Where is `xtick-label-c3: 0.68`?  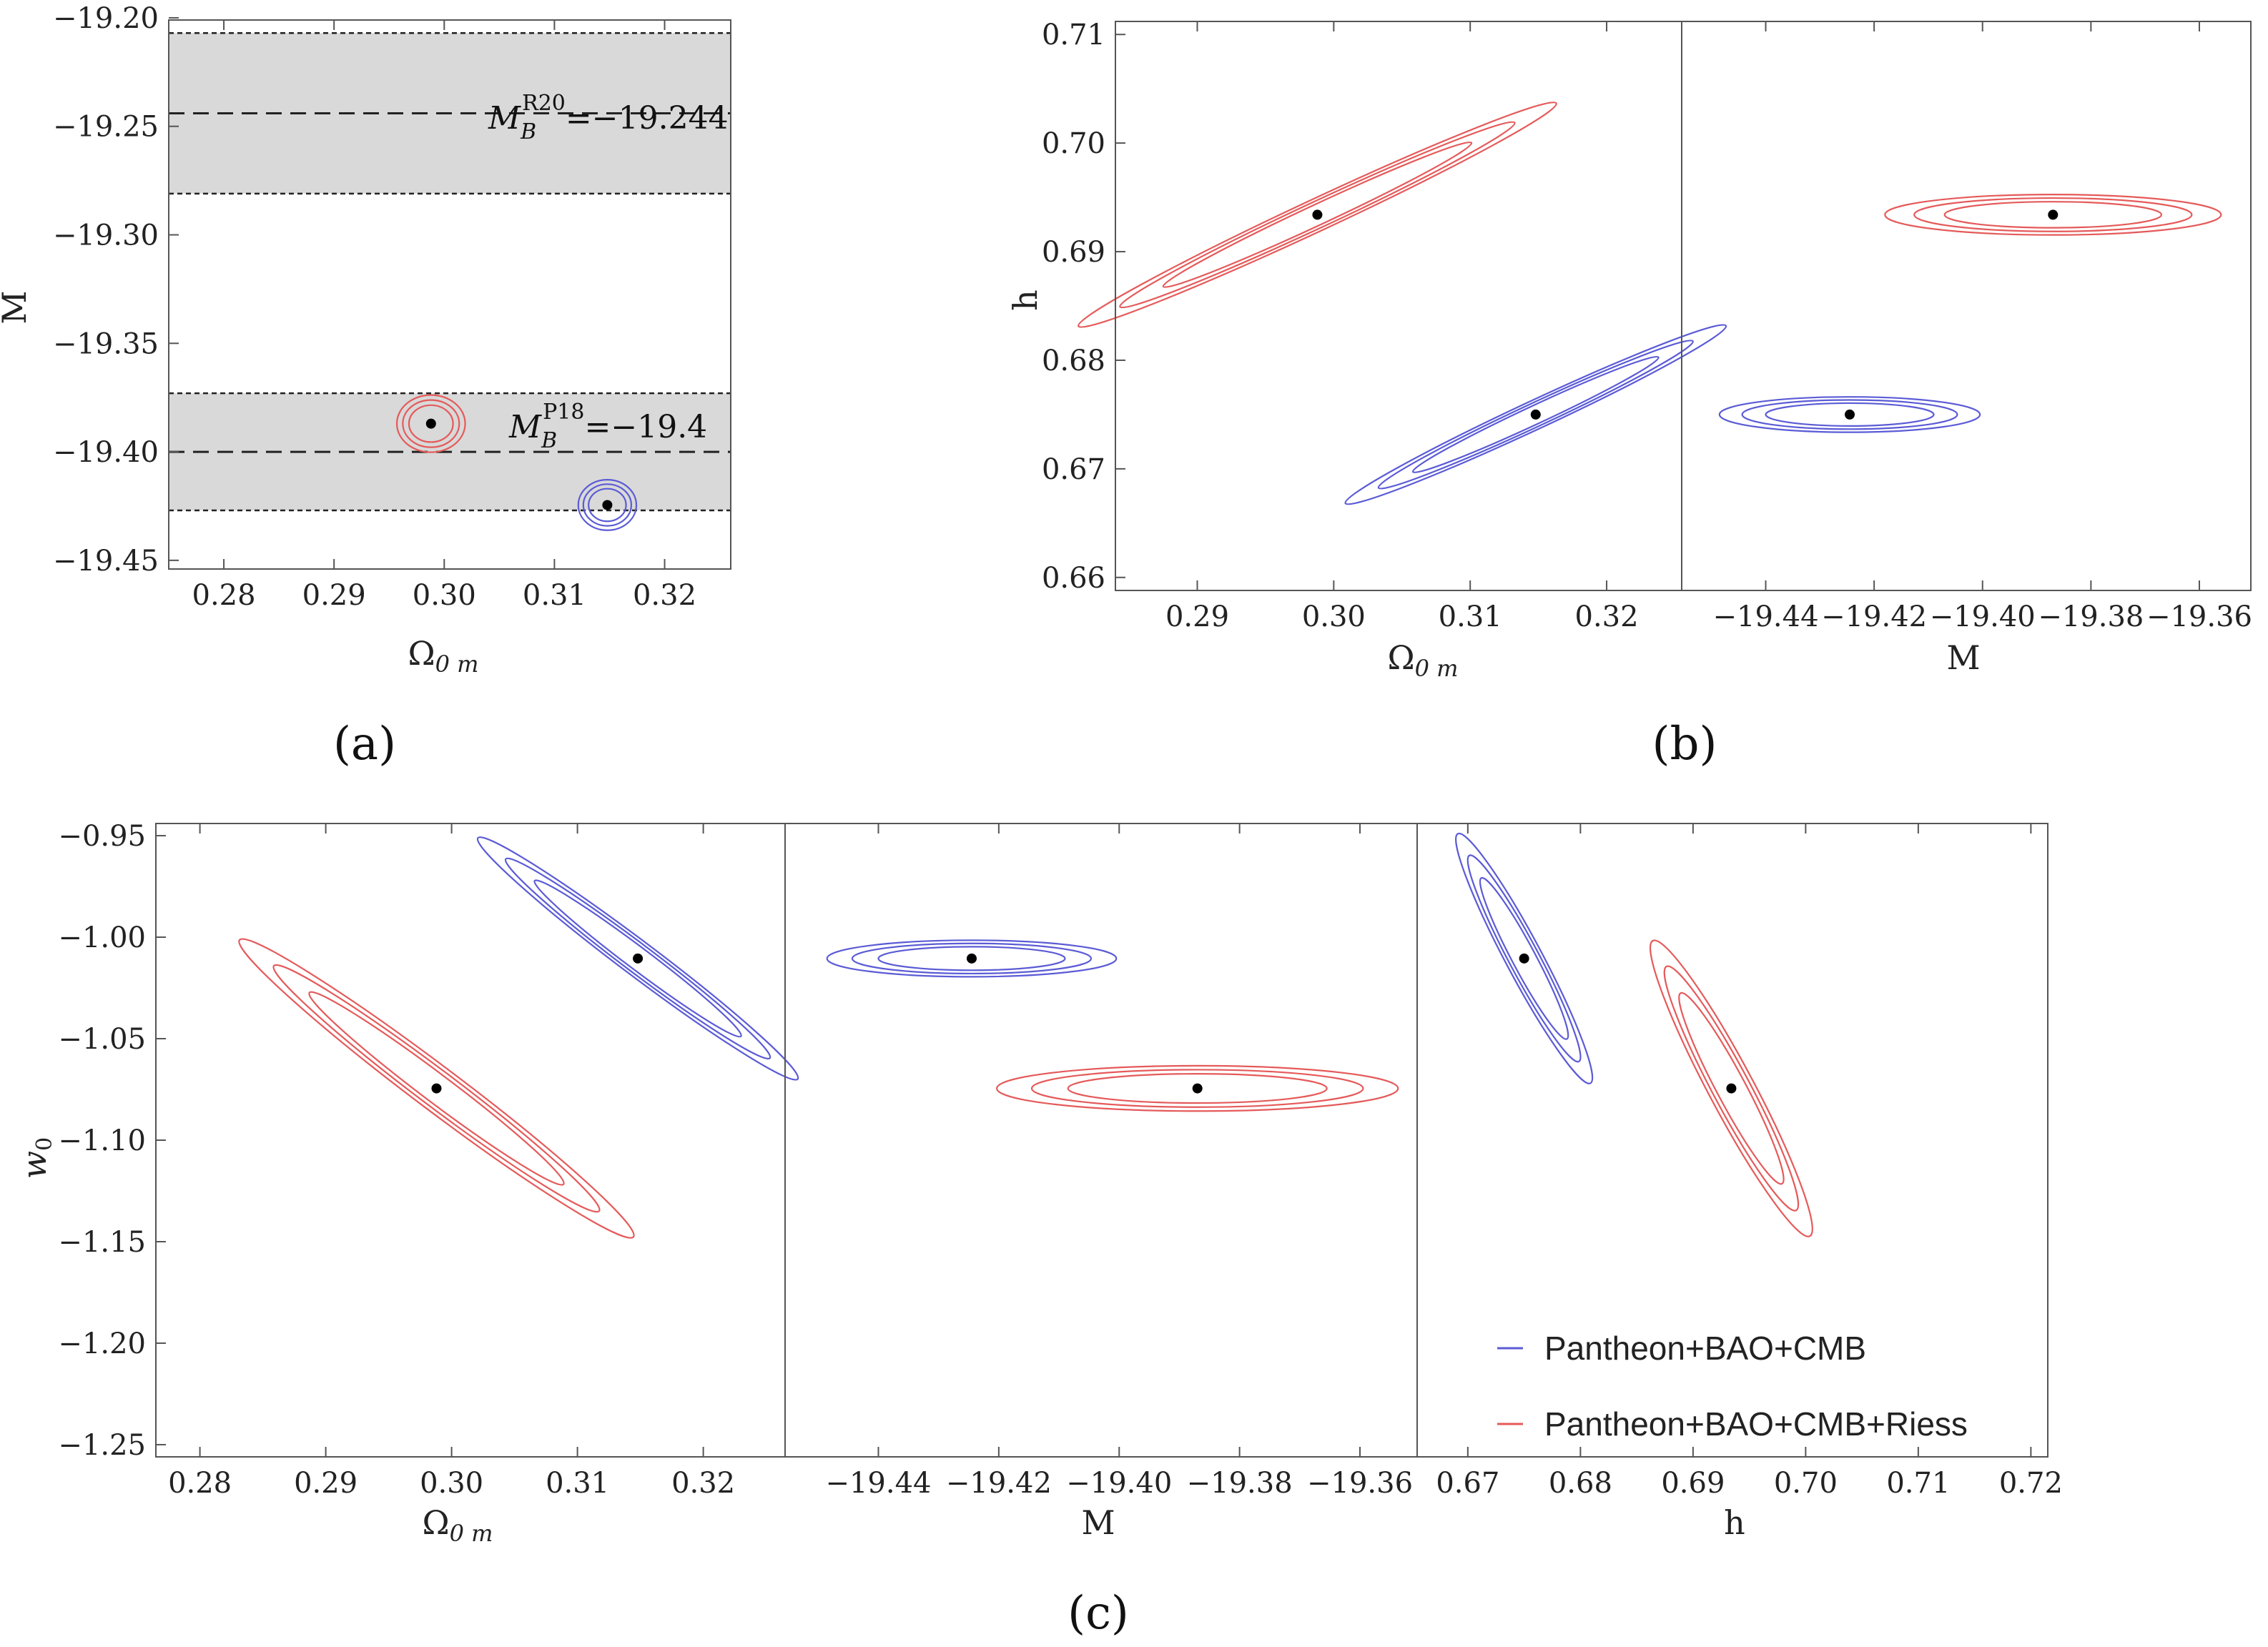
xtick-label-c3: 0.68 is located at coordinates (1580, 1483).